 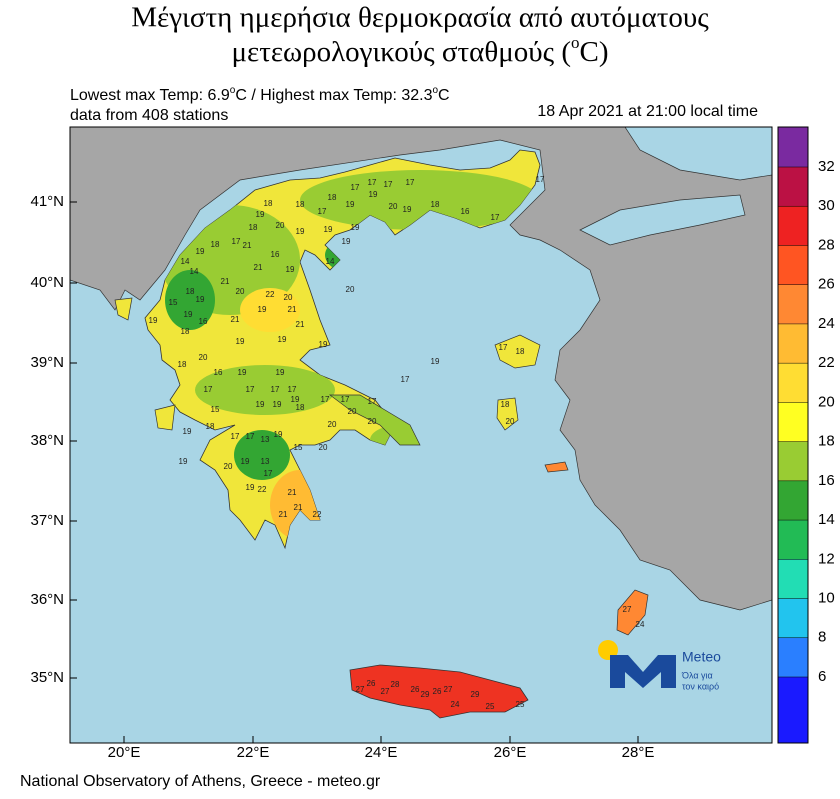 What do you see at coordinates (826, 441) in the screenshot?
I see `colorbar-label: 18` at bounding box center [826, 441].